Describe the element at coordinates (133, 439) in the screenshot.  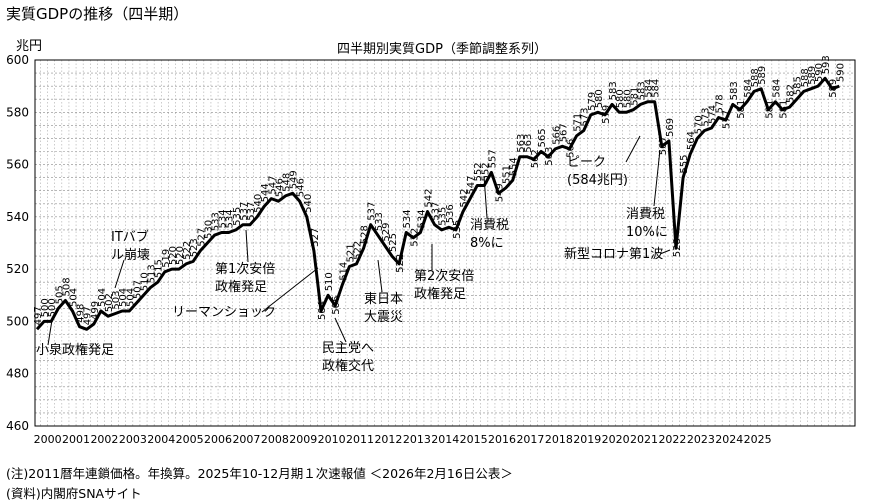
I see `x-tick-label: 2003` at that location.